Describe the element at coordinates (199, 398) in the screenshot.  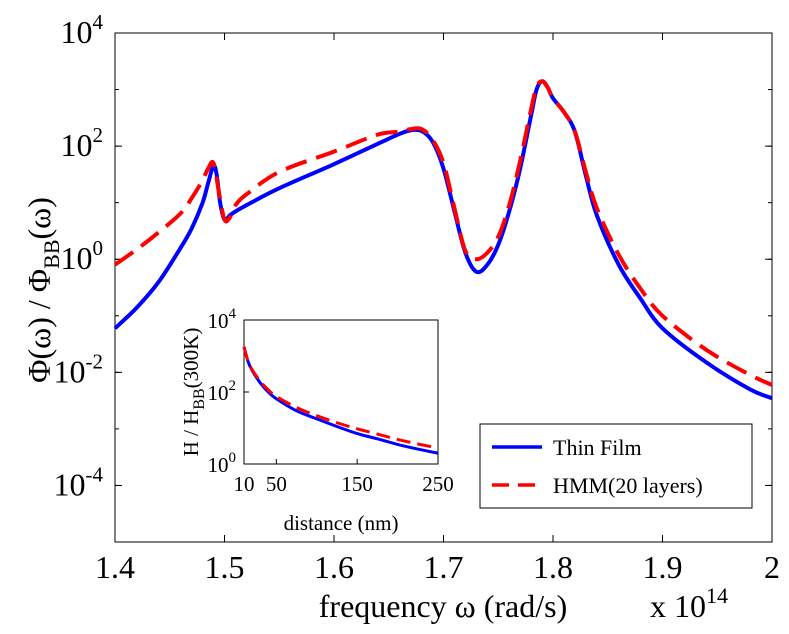
I see `inset-y-axis-title-sub: BB` at that location.